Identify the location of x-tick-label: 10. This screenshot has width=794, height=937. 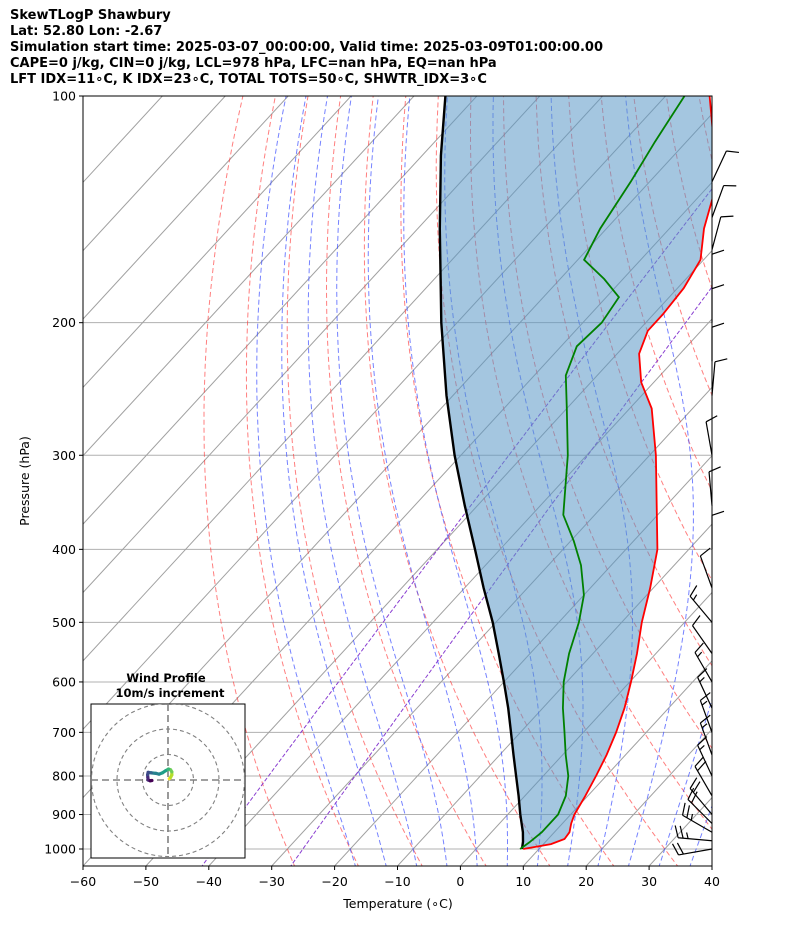
(523, 881).